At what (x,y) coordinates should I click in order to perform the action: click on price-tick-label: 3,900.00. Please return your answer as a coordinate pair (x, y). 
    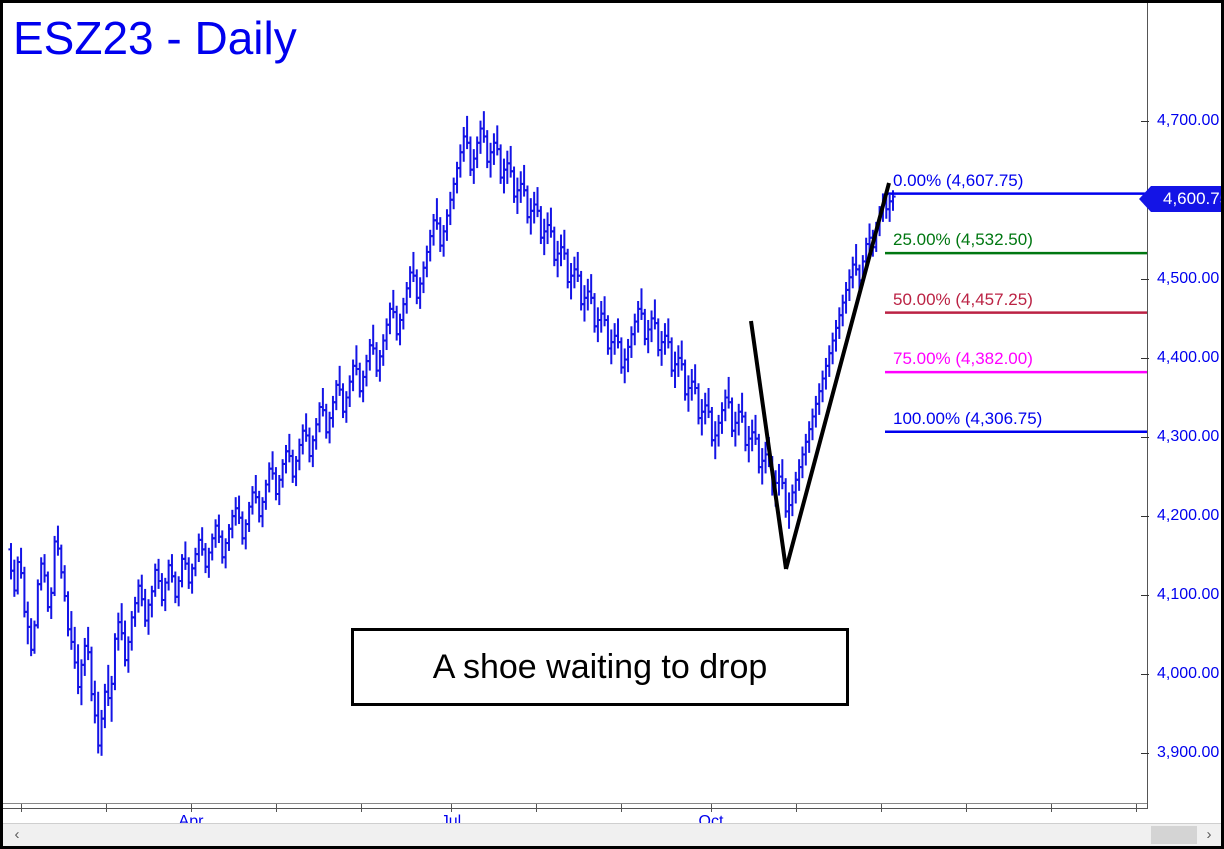
    Looking at the image, I should click on (1188, 753).